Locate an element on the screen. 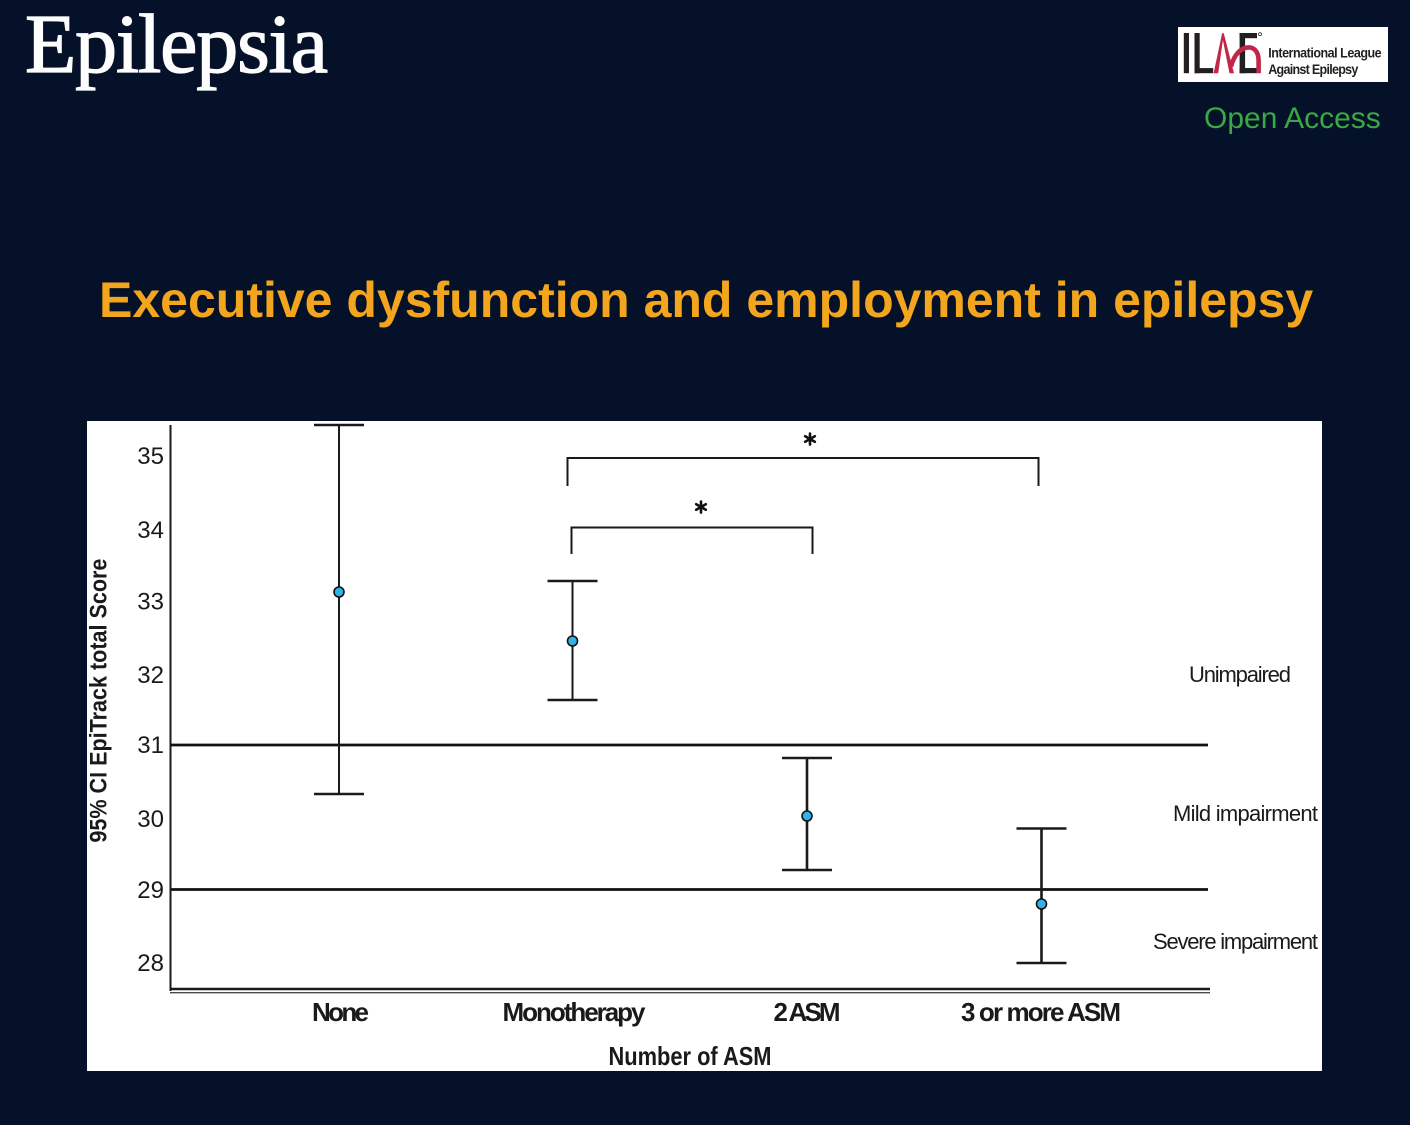  svg-text: 31 is located at coordinates (150, 745).